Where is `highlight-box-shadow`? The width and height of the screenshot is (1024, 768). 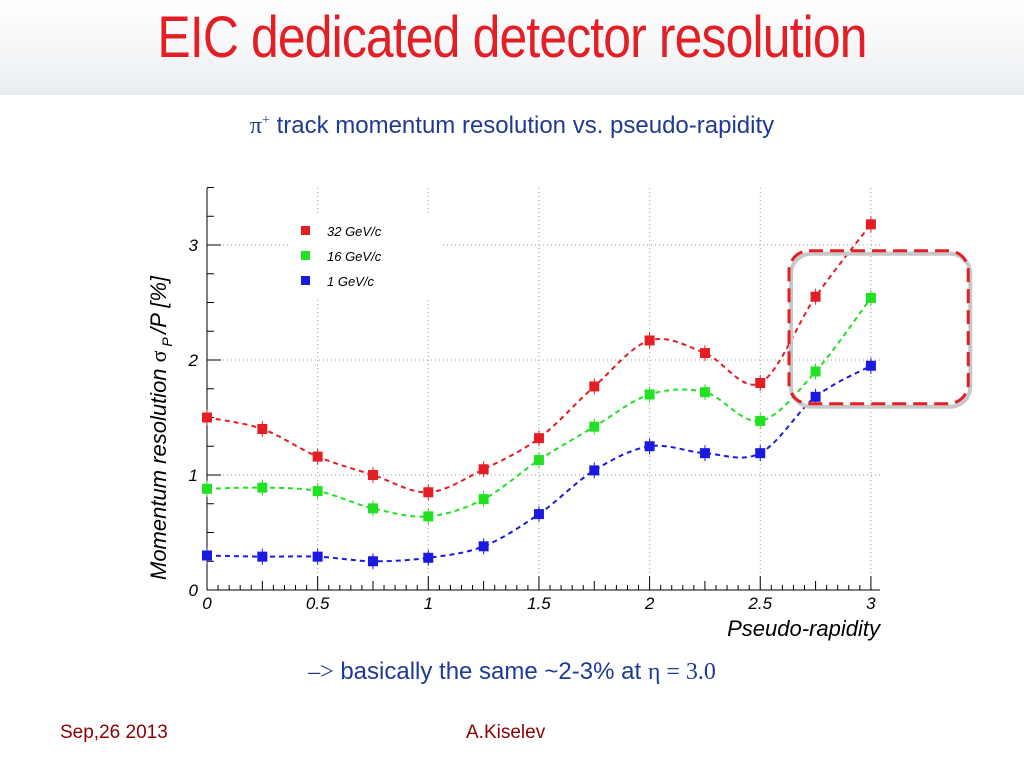
highlight-box-shadow is located at coordinates (881, 330).